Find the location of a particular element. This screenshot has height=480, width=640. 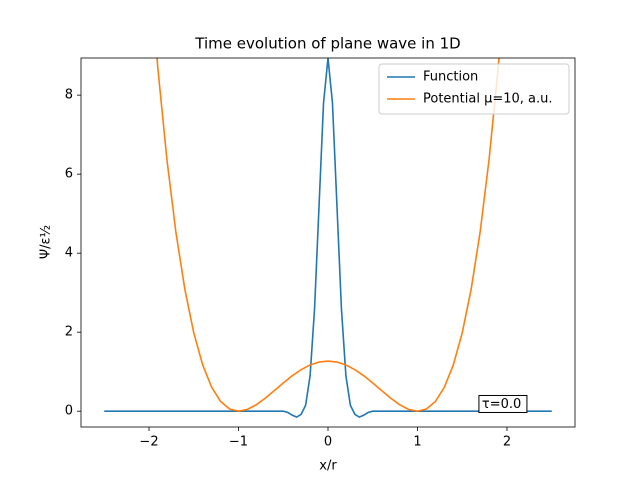

x-tick-label: 2 is located at coordinates (507, 442).